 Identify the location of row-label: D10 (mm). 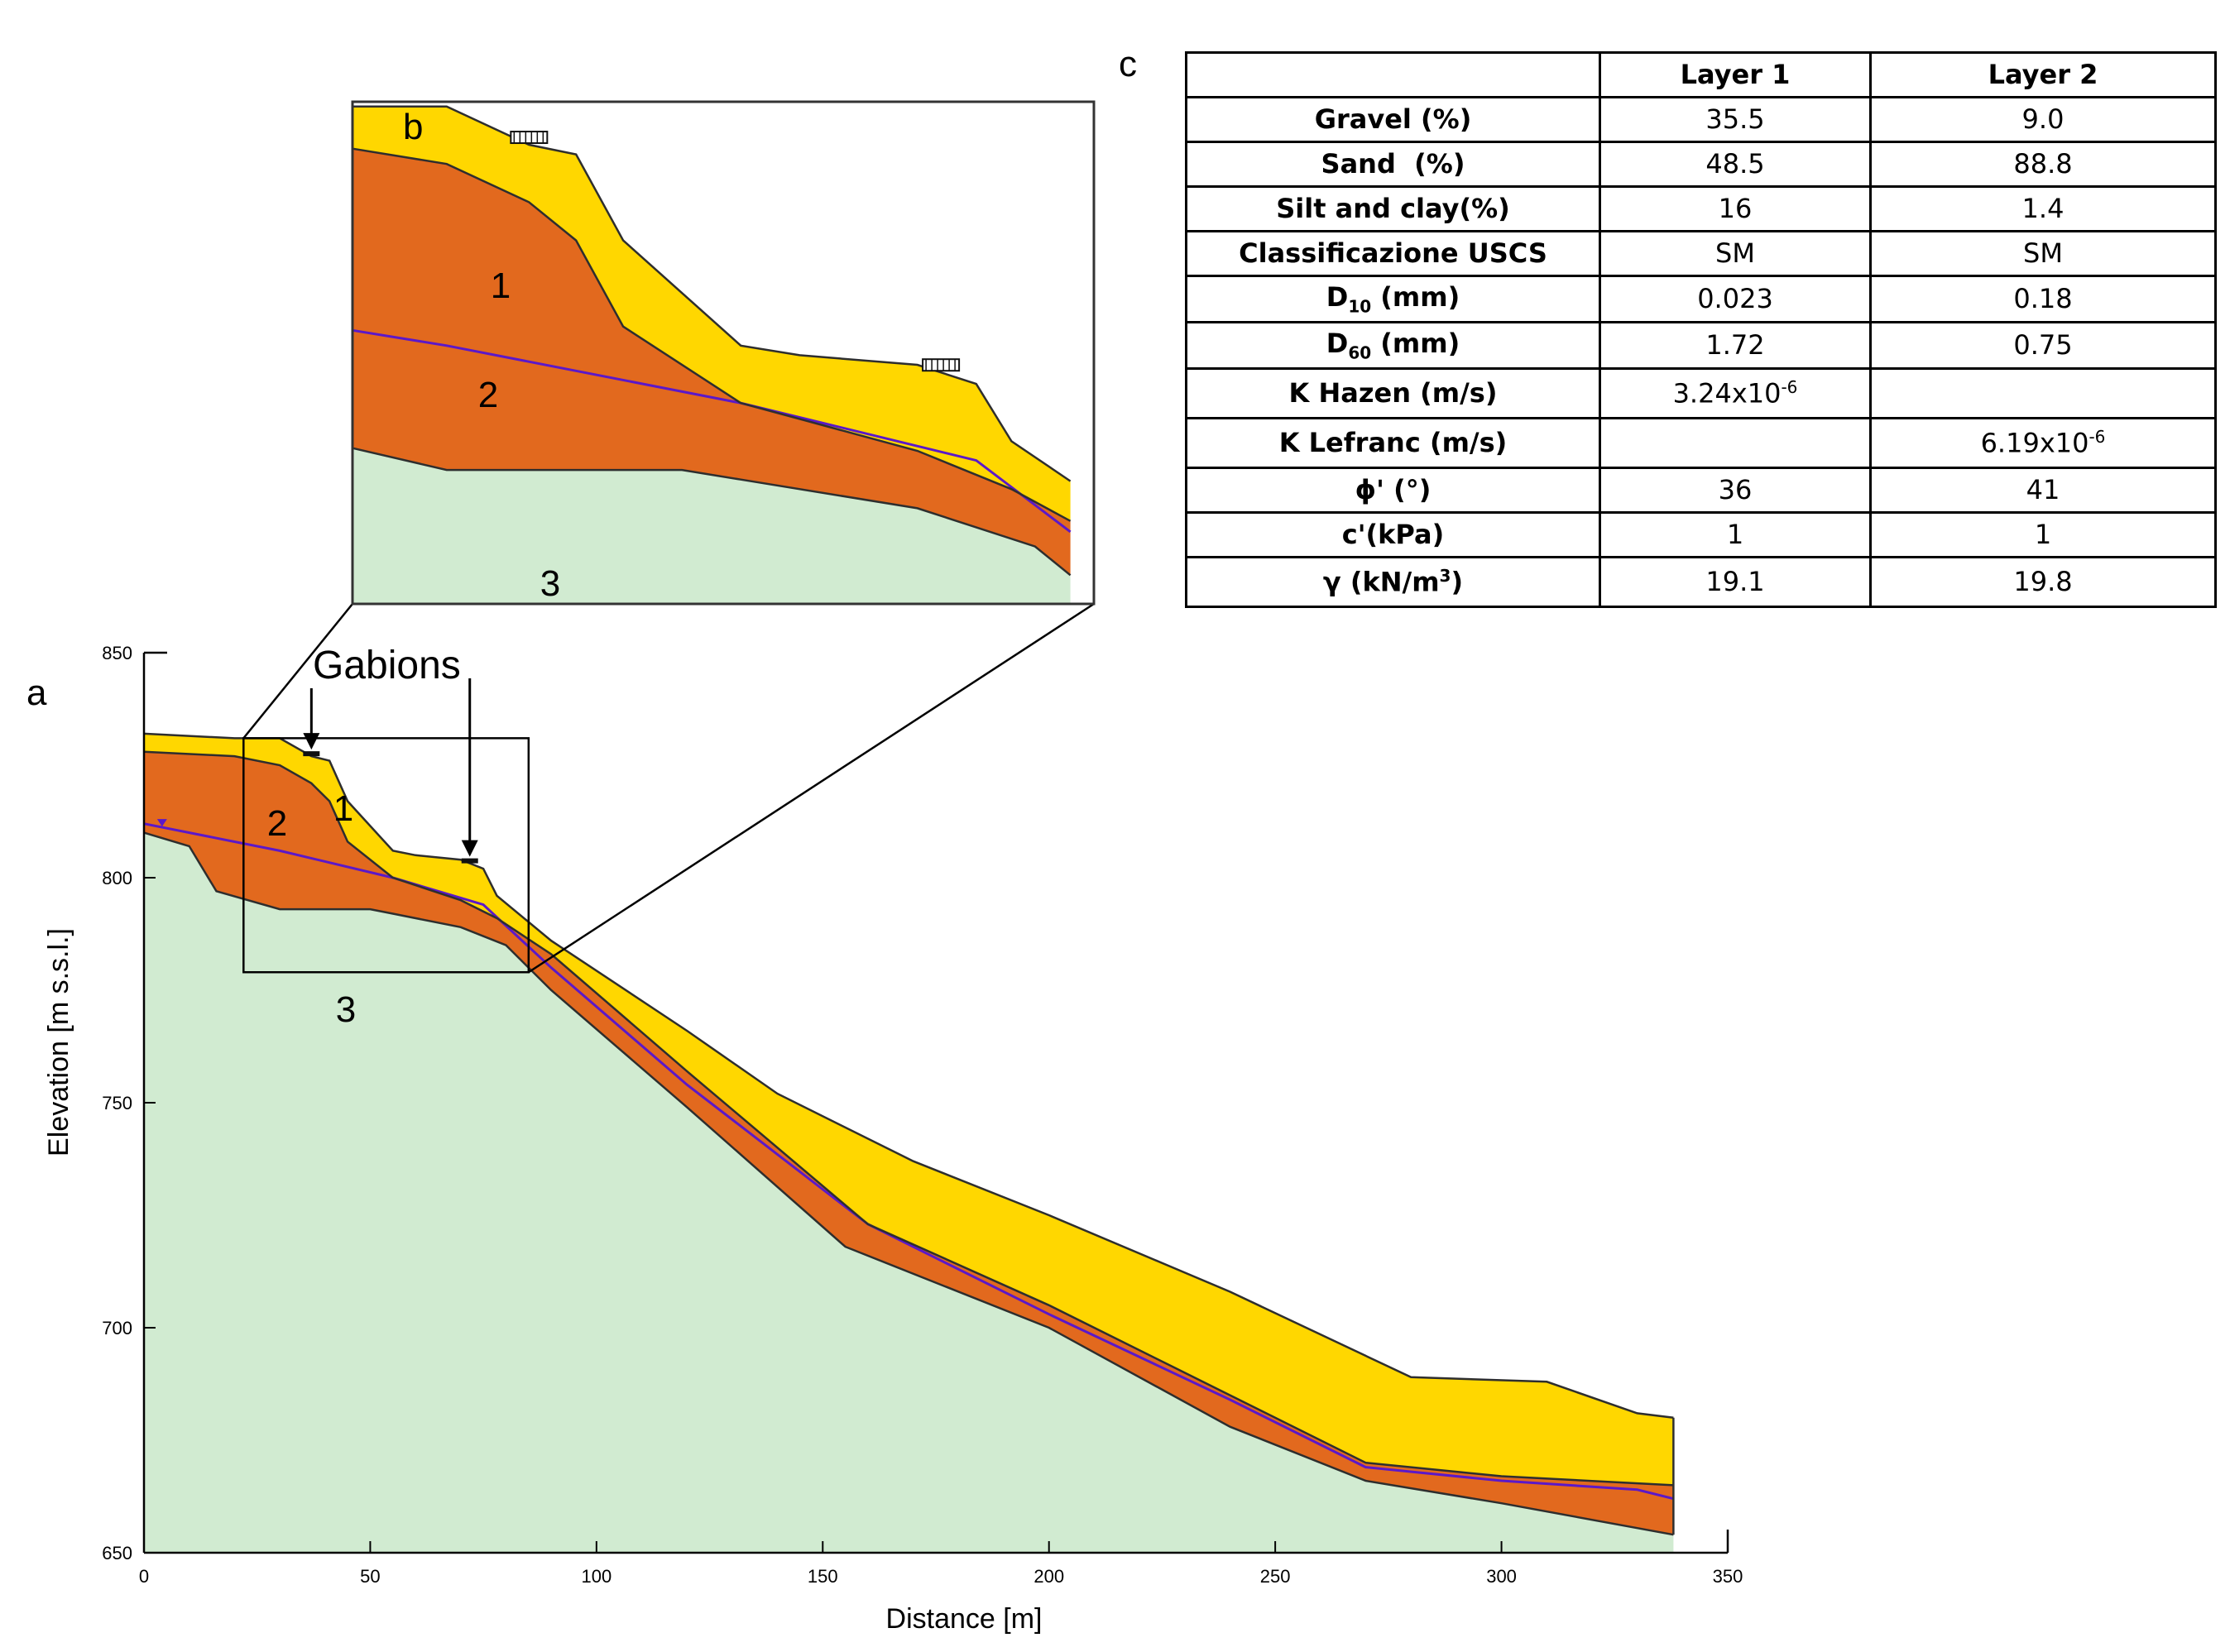
(1393, 299).